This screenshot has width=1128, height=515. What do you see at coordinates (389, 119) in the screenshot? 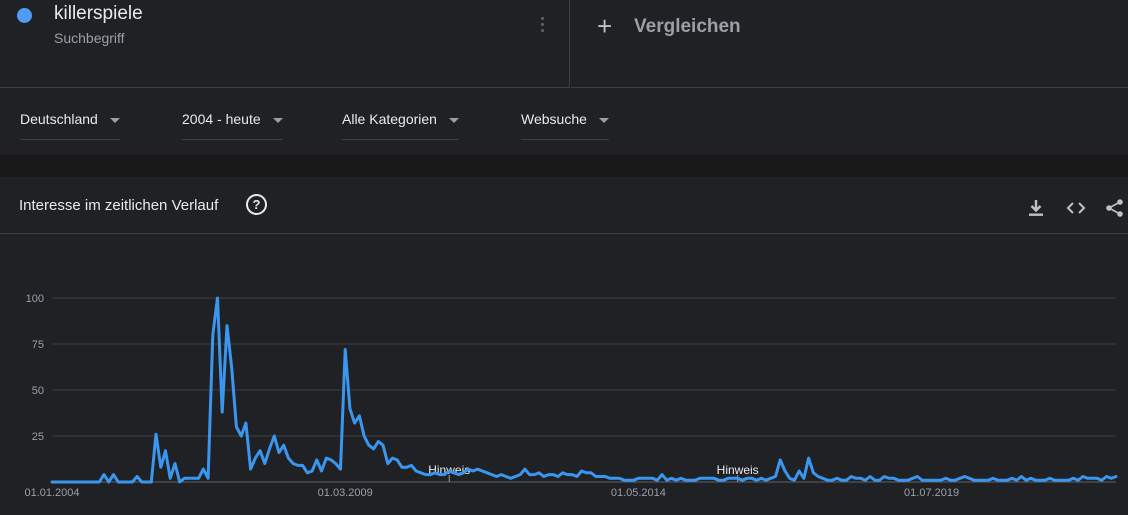
I see `filter-category-label: Alle Kategorien` at bounding box center [389, 119].